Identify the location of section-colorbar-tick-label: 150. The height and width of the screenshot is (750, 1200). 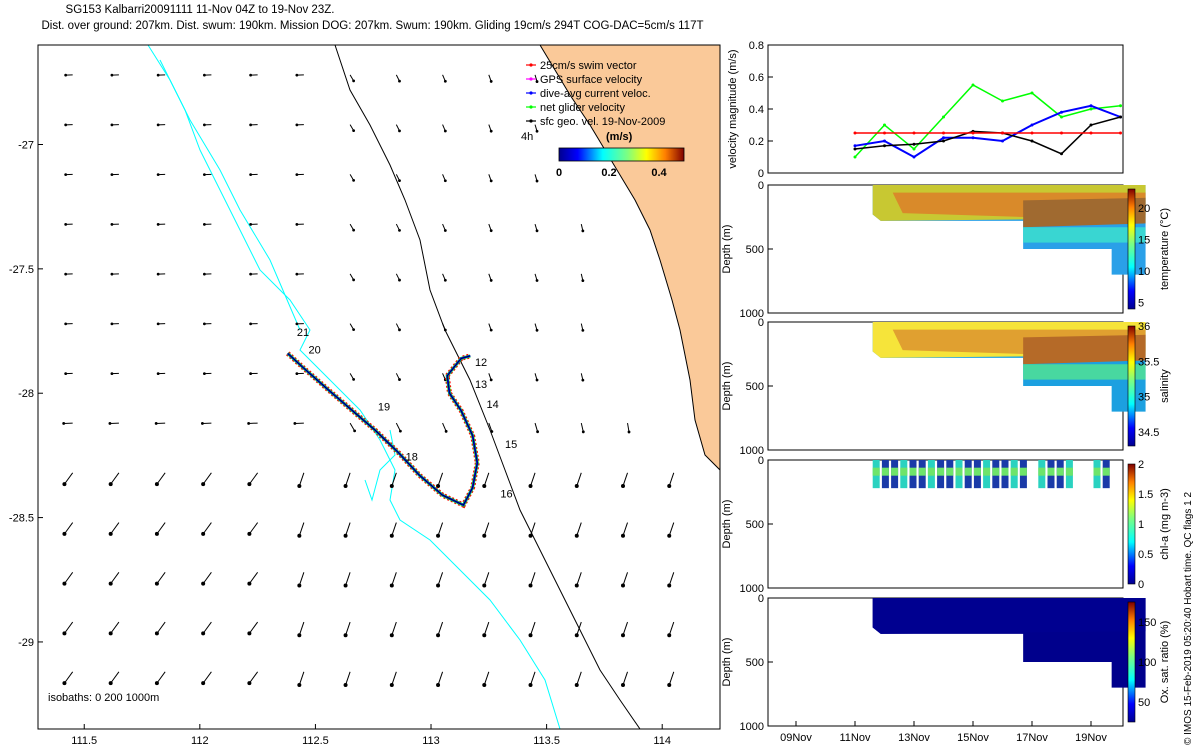
(1147, 623).